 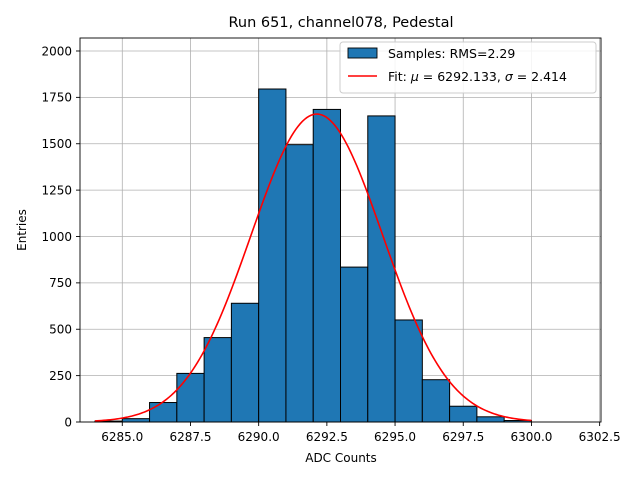 What do you see at coordinates (540, 76) in the screenshot?
I see `legend-fit-sigma-value: = 2.414` at bounding box center [540, 76].